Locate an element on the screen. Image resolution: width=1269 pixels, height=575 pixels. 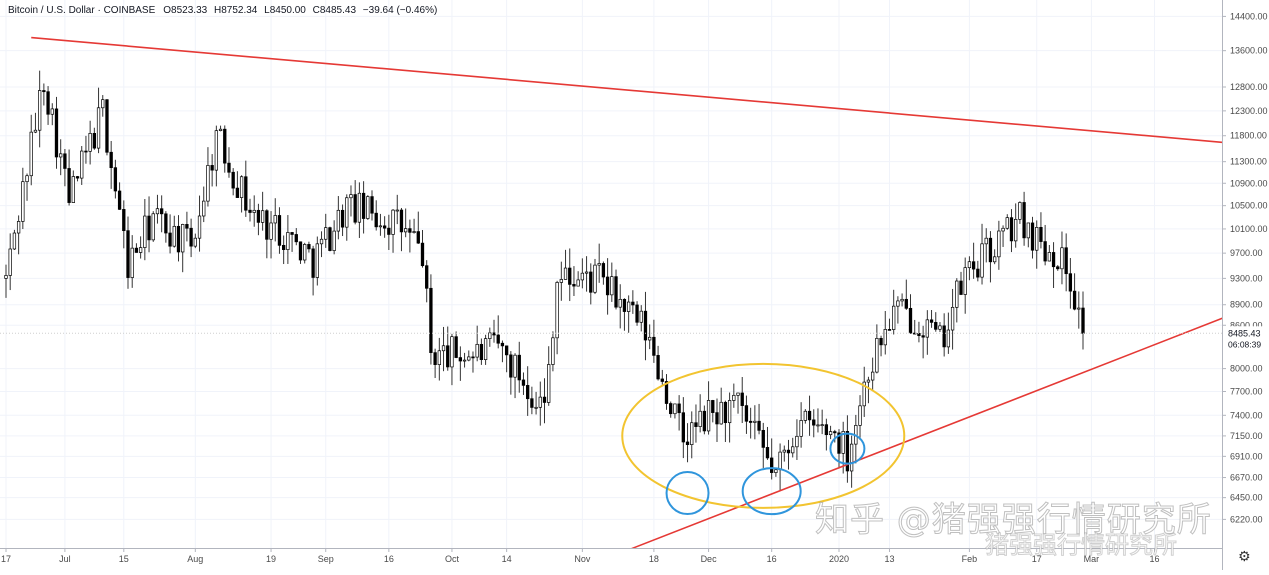
y-tick-label: 7150.00 is located at coordinates (1246, 436).